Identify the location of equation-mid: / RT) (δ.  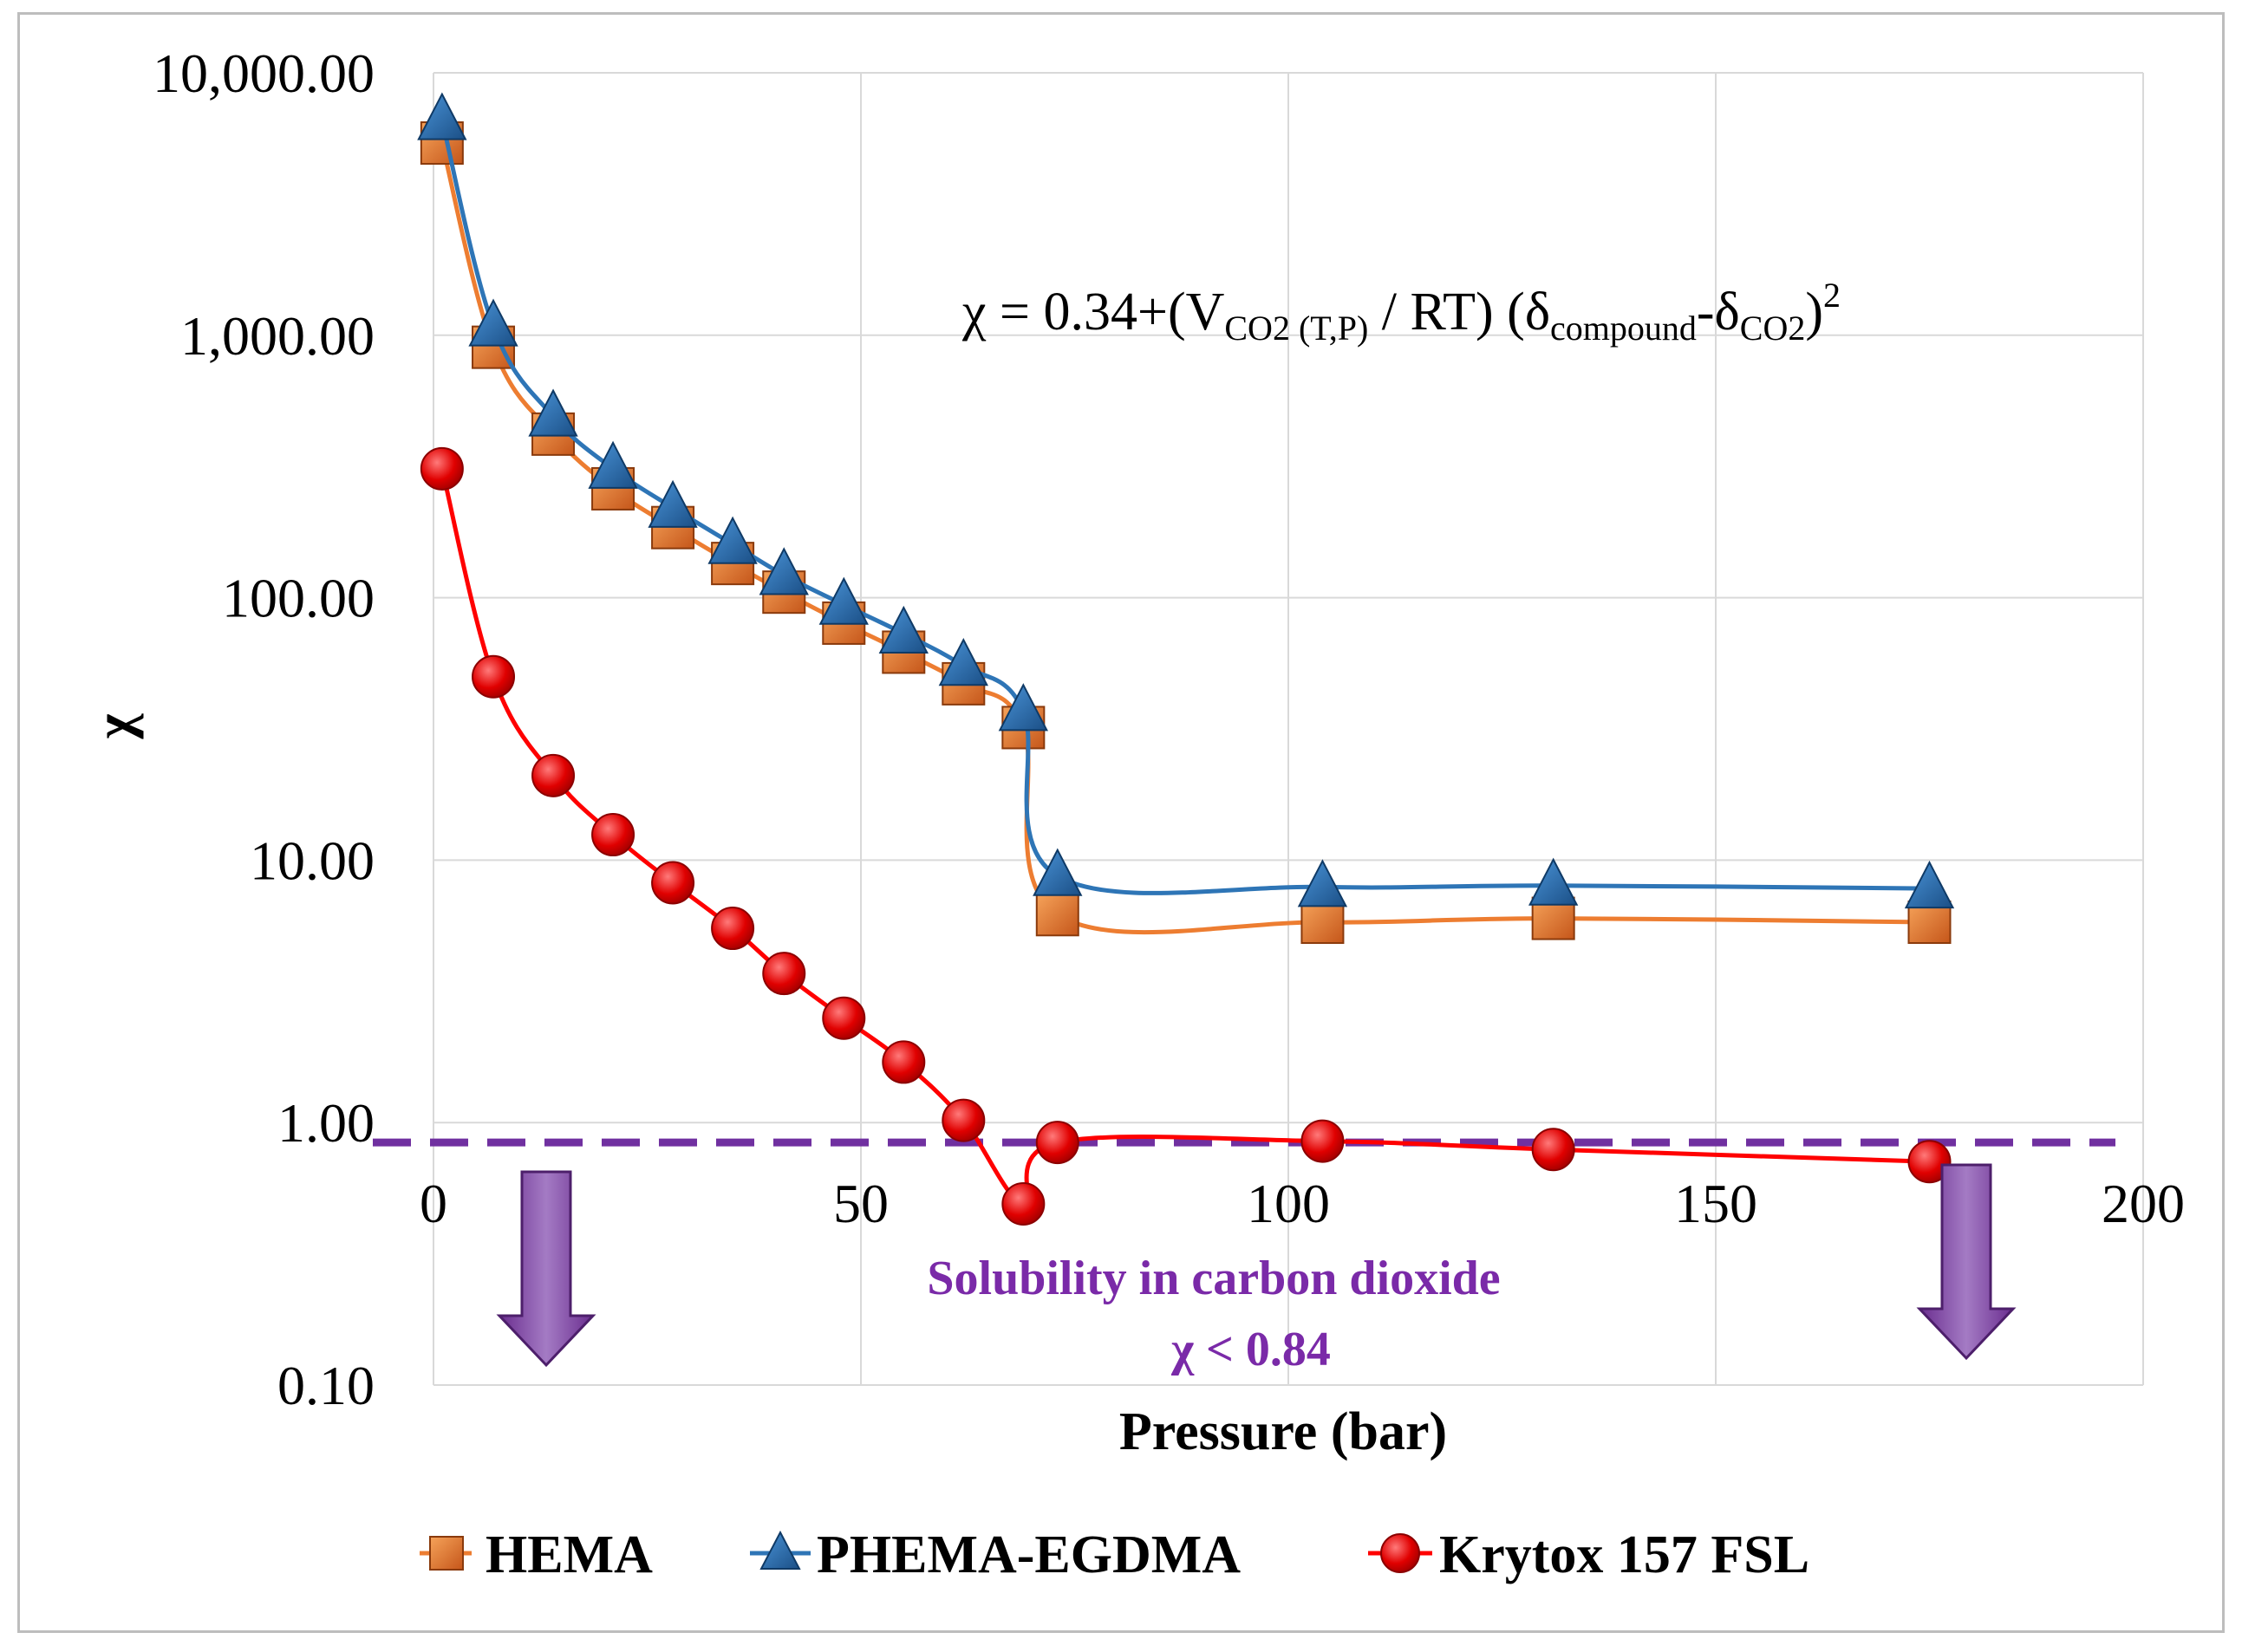
(1459, 312).